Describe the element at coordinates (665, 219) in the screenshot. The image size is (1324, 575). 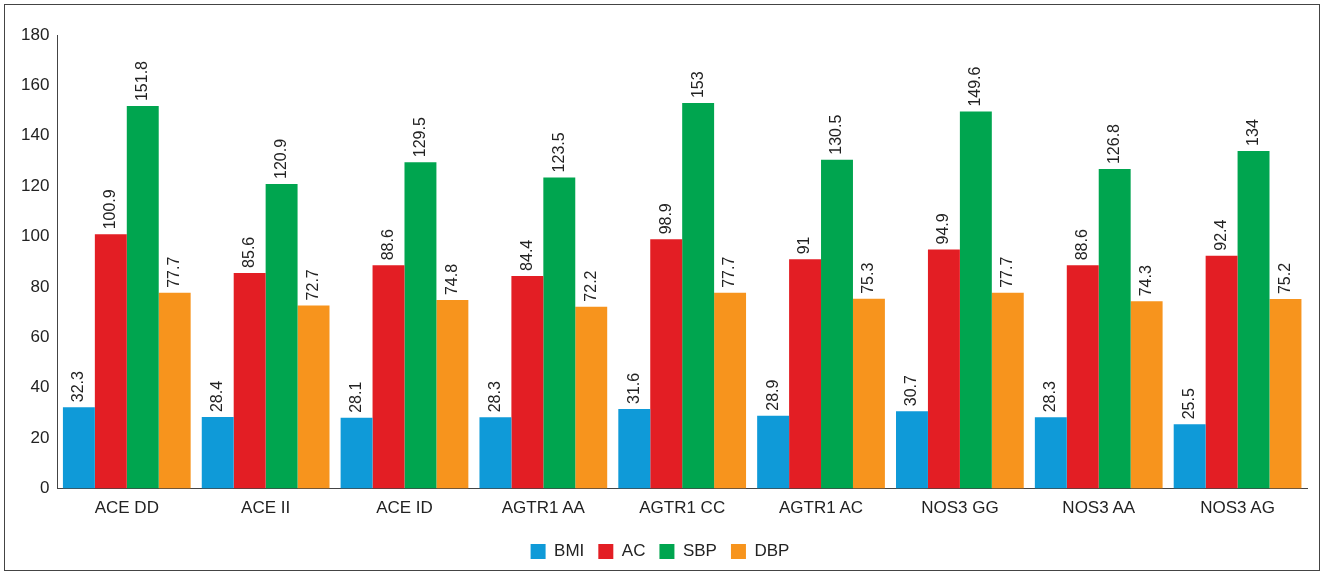
I see `data-label: 98.9` at that location.